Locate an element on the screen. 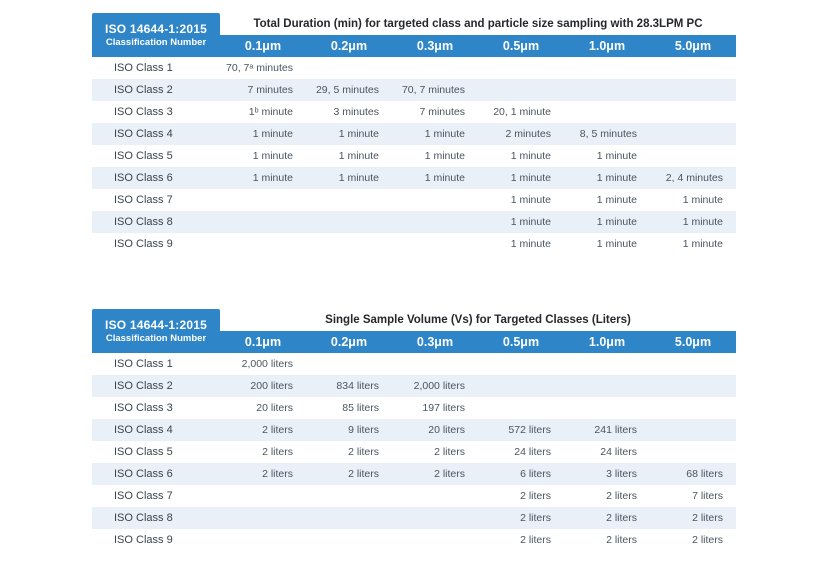 The height and width of the screenshot is (575, 839). table-cell: 241 liters is located at coordinates (615, 430).